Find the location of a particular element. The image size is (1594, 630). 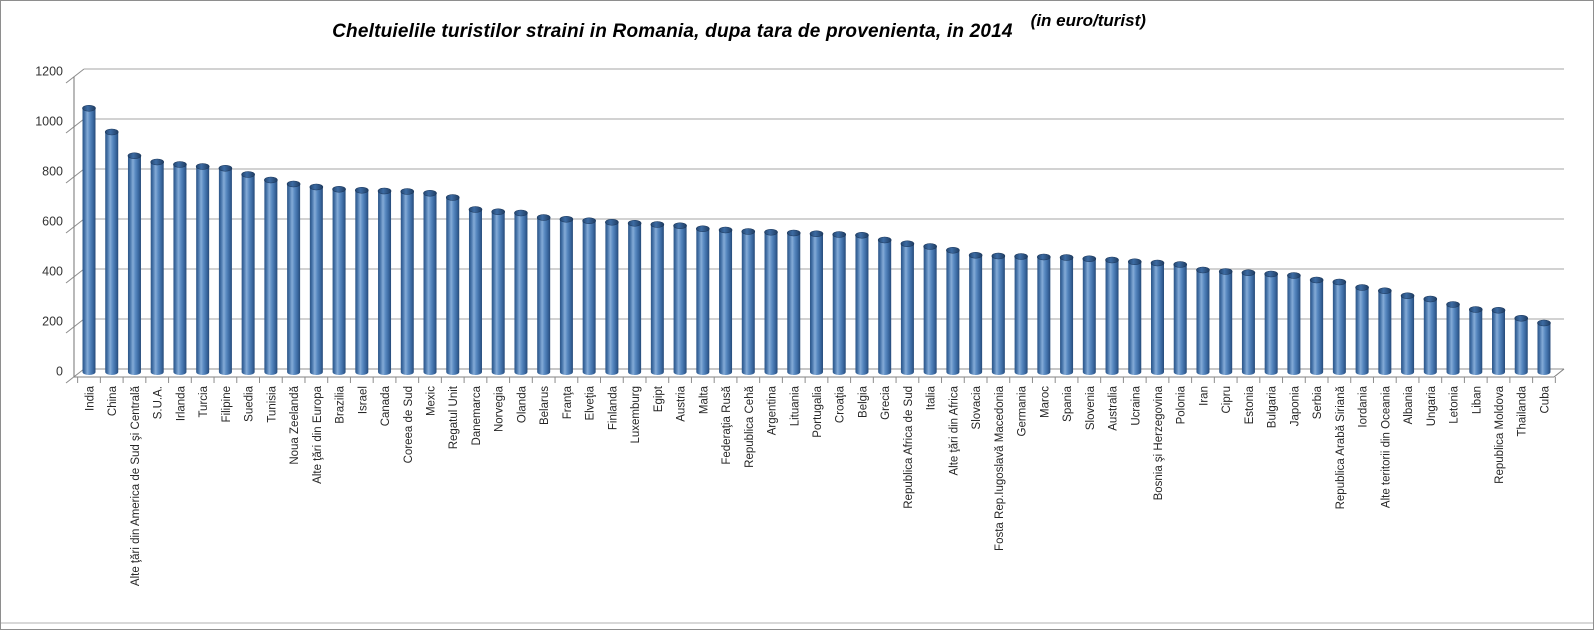

category-label: S.U.A. is located at coordinates (159, 402).